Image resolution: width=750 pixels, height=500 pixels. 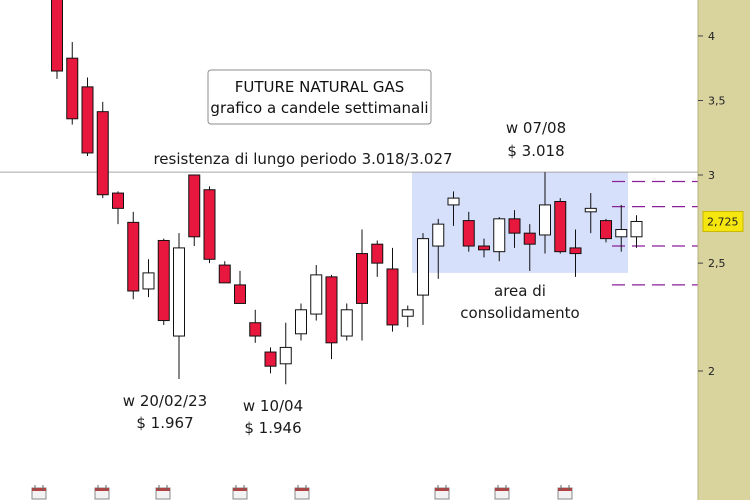 What do you see at coordinates (520, 291) in the screenshot?
I see `consolidation-label-line1: area di` at bounding box center [520, 291].